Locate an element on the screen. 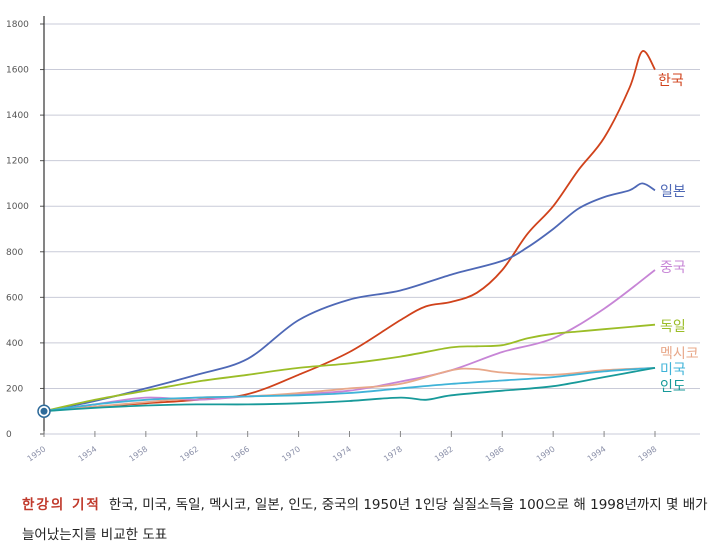  x-tick-label: 1966 is located at coordinates (240, 453).